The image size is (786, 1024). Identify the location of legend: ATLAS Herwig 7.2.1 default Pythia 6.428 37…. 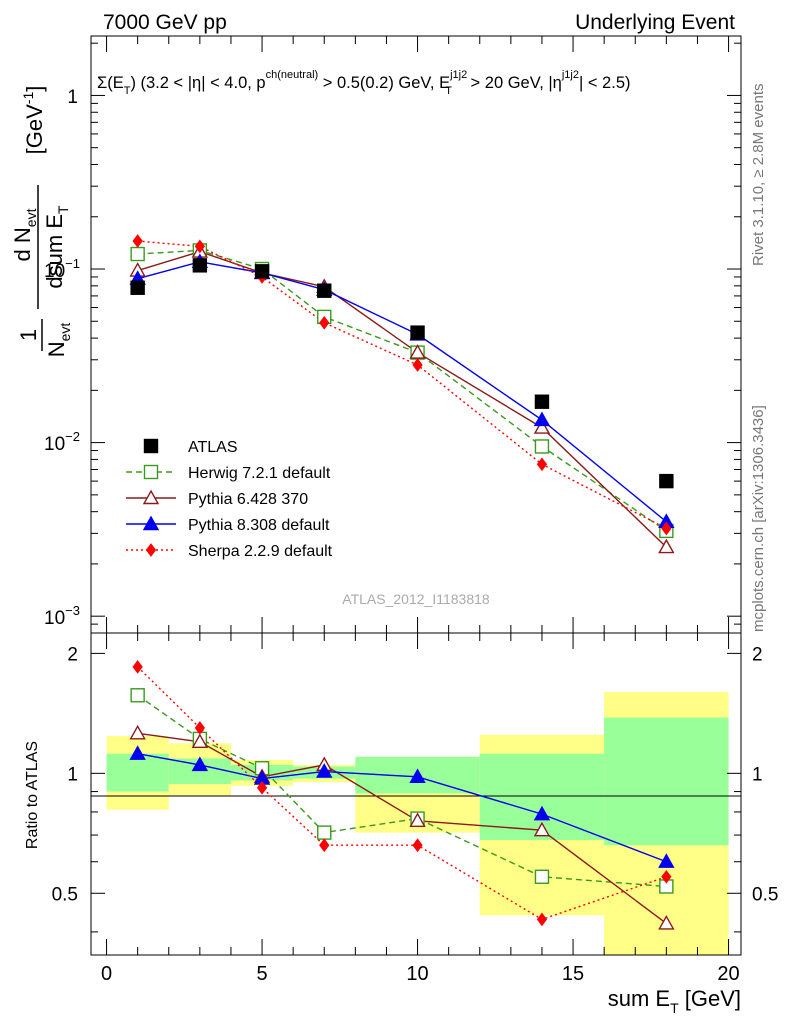
(229, 499).